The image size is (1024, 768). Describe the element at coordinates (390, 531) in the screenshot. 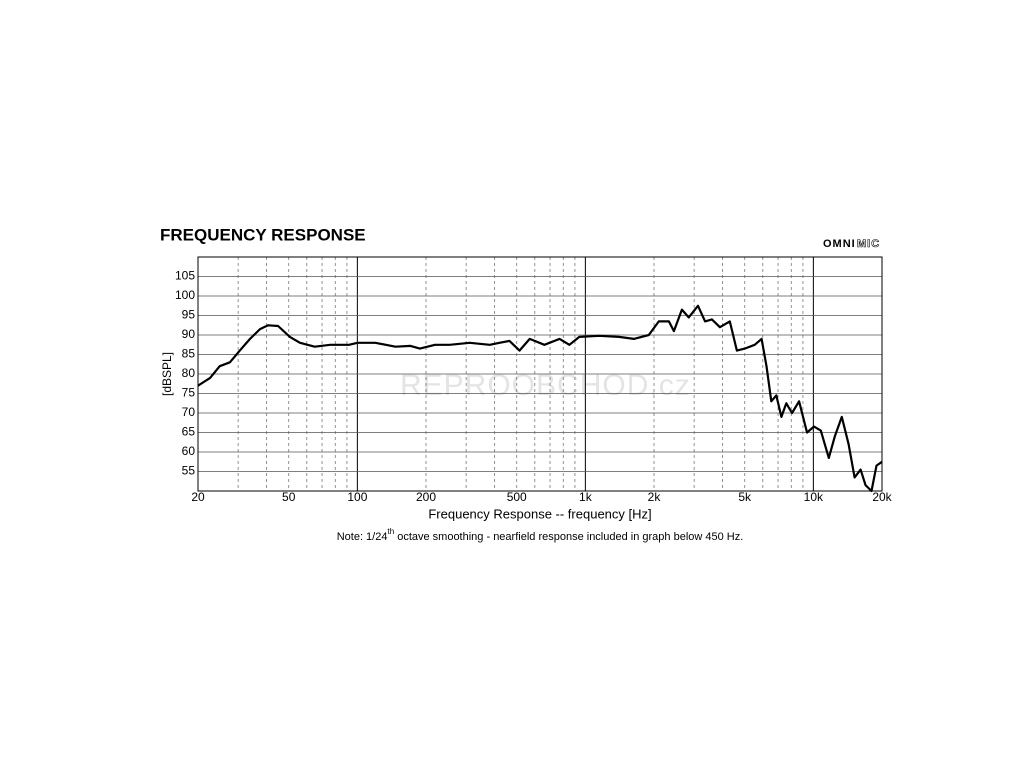

I see `note-sup: th` at that location.